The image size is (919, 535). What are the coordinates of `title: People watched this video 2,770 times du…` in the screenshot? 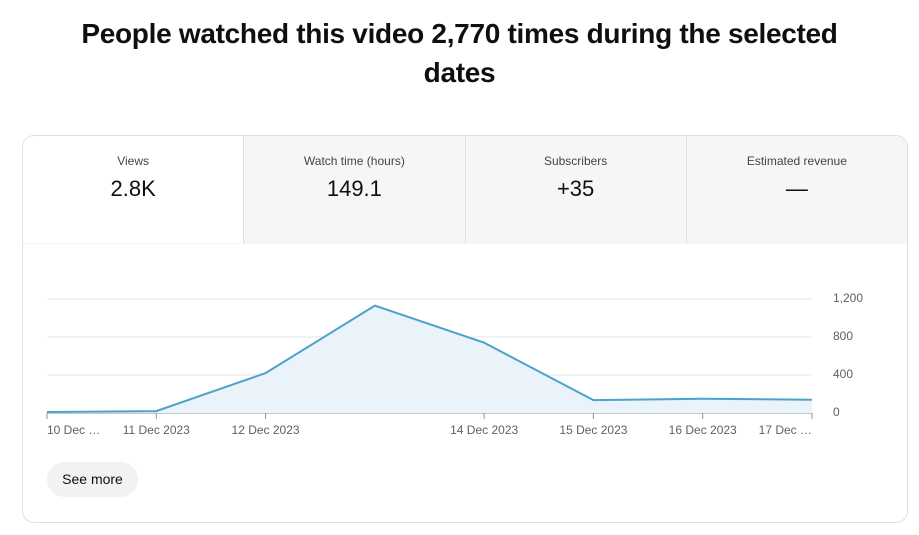 It's located at (459, 53).